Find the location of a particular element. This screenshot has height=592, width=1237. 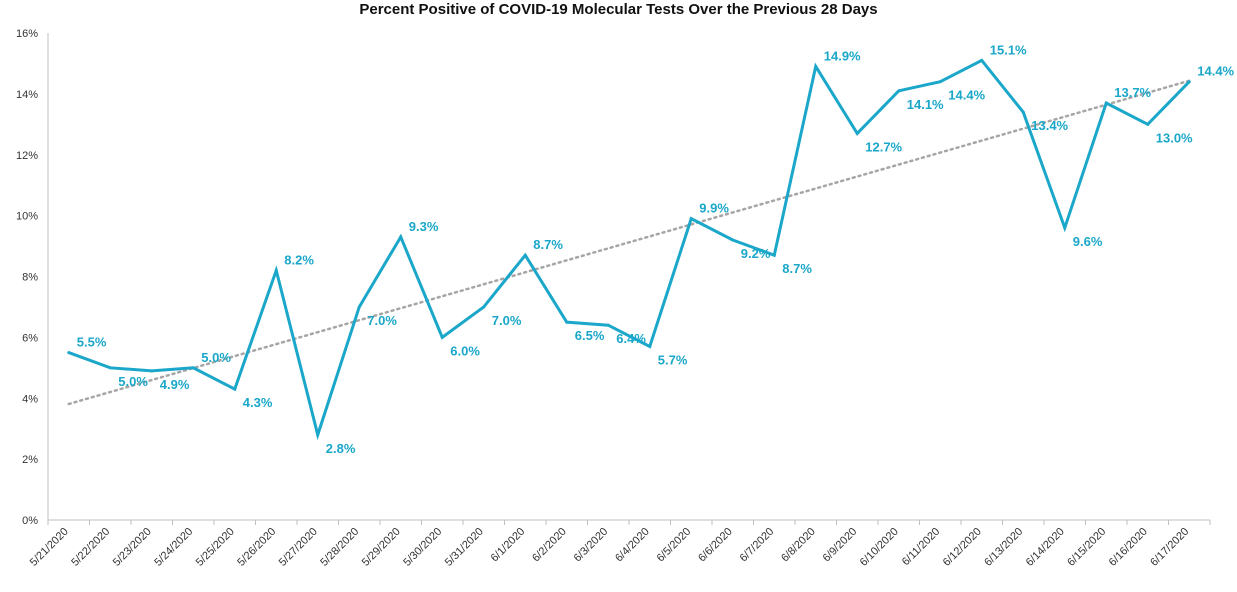

y-tick-label: 6% is located at coordinates (30, 338).